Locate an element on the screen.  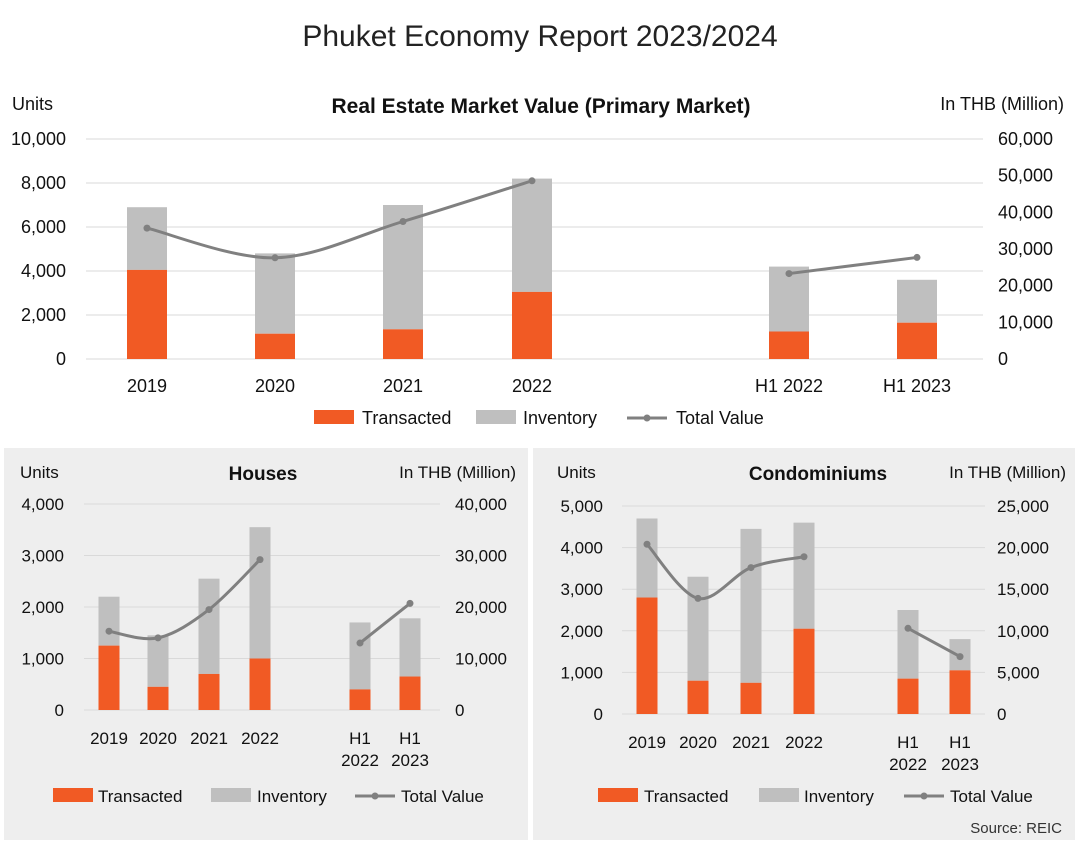
main-legend-inventory-label: Inventory is located at coordinates (560, 418).